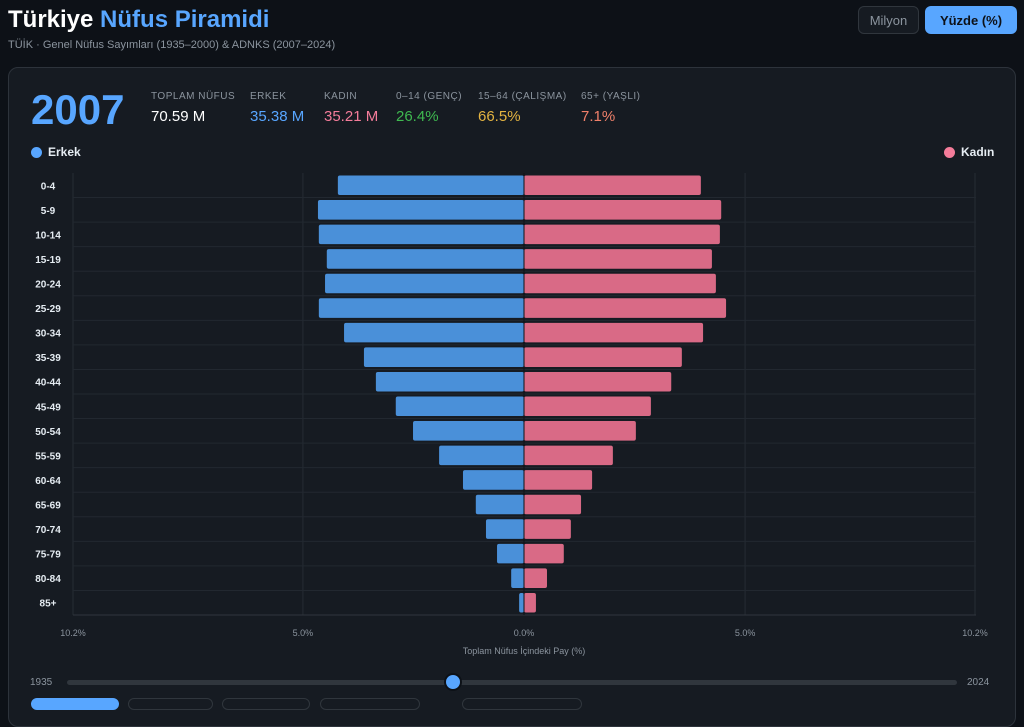 This screenshot has height=727, width=1024. Describe the element at coordinates (524, 633) in the screenshot. I see `x-tick-label: 0.0%` at that location.